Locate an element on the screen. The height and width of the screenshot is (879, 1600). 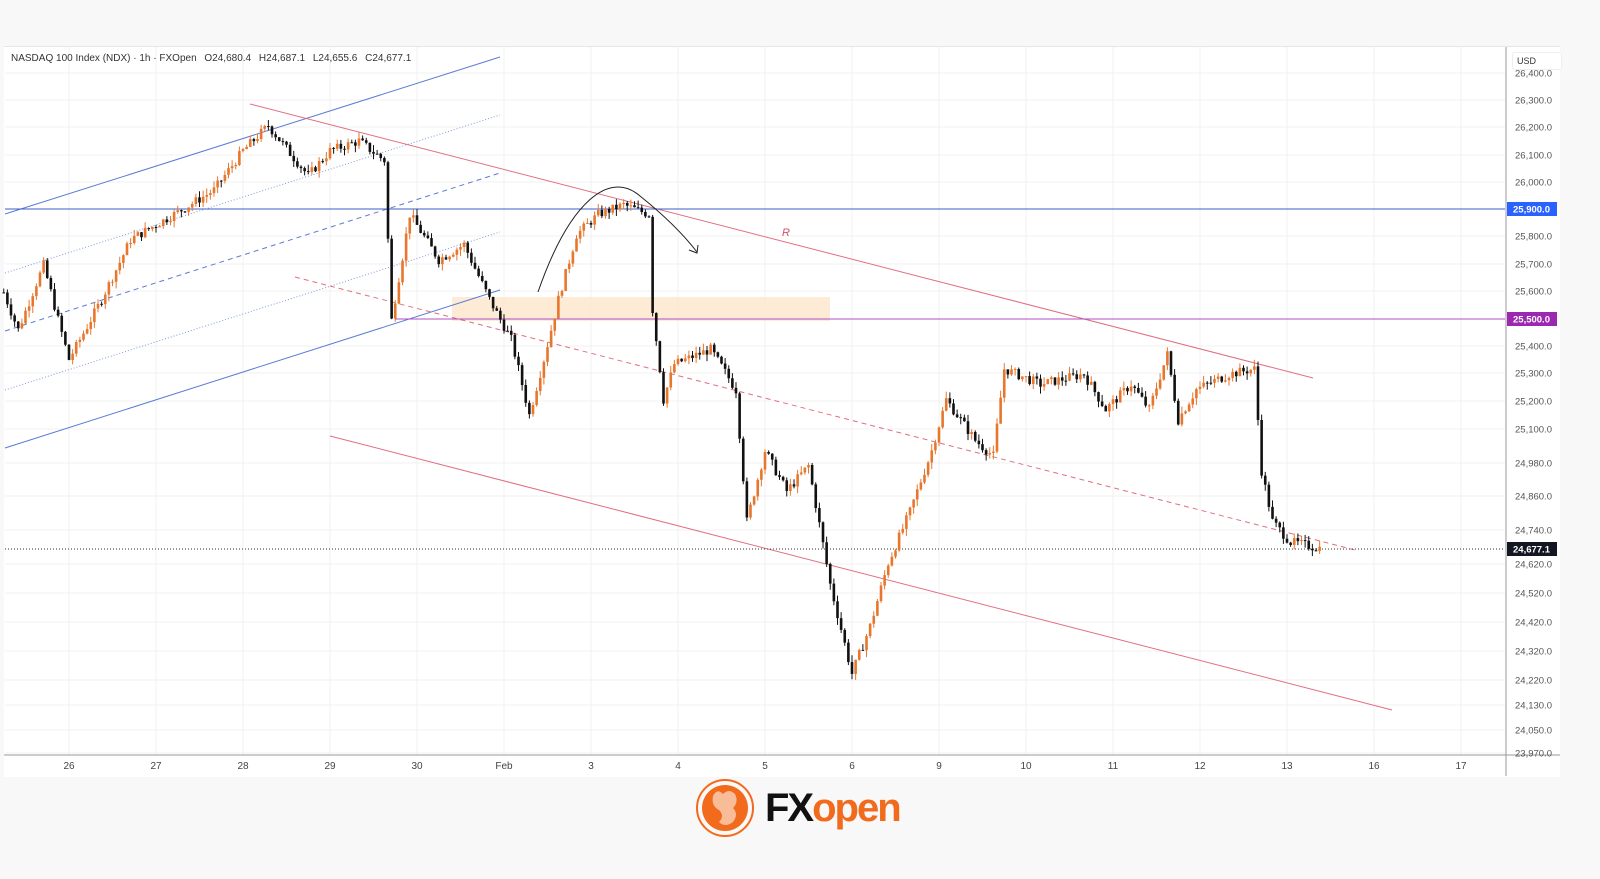
y-tick-label: 26,400.0 is located at coordinates (1533, 74).